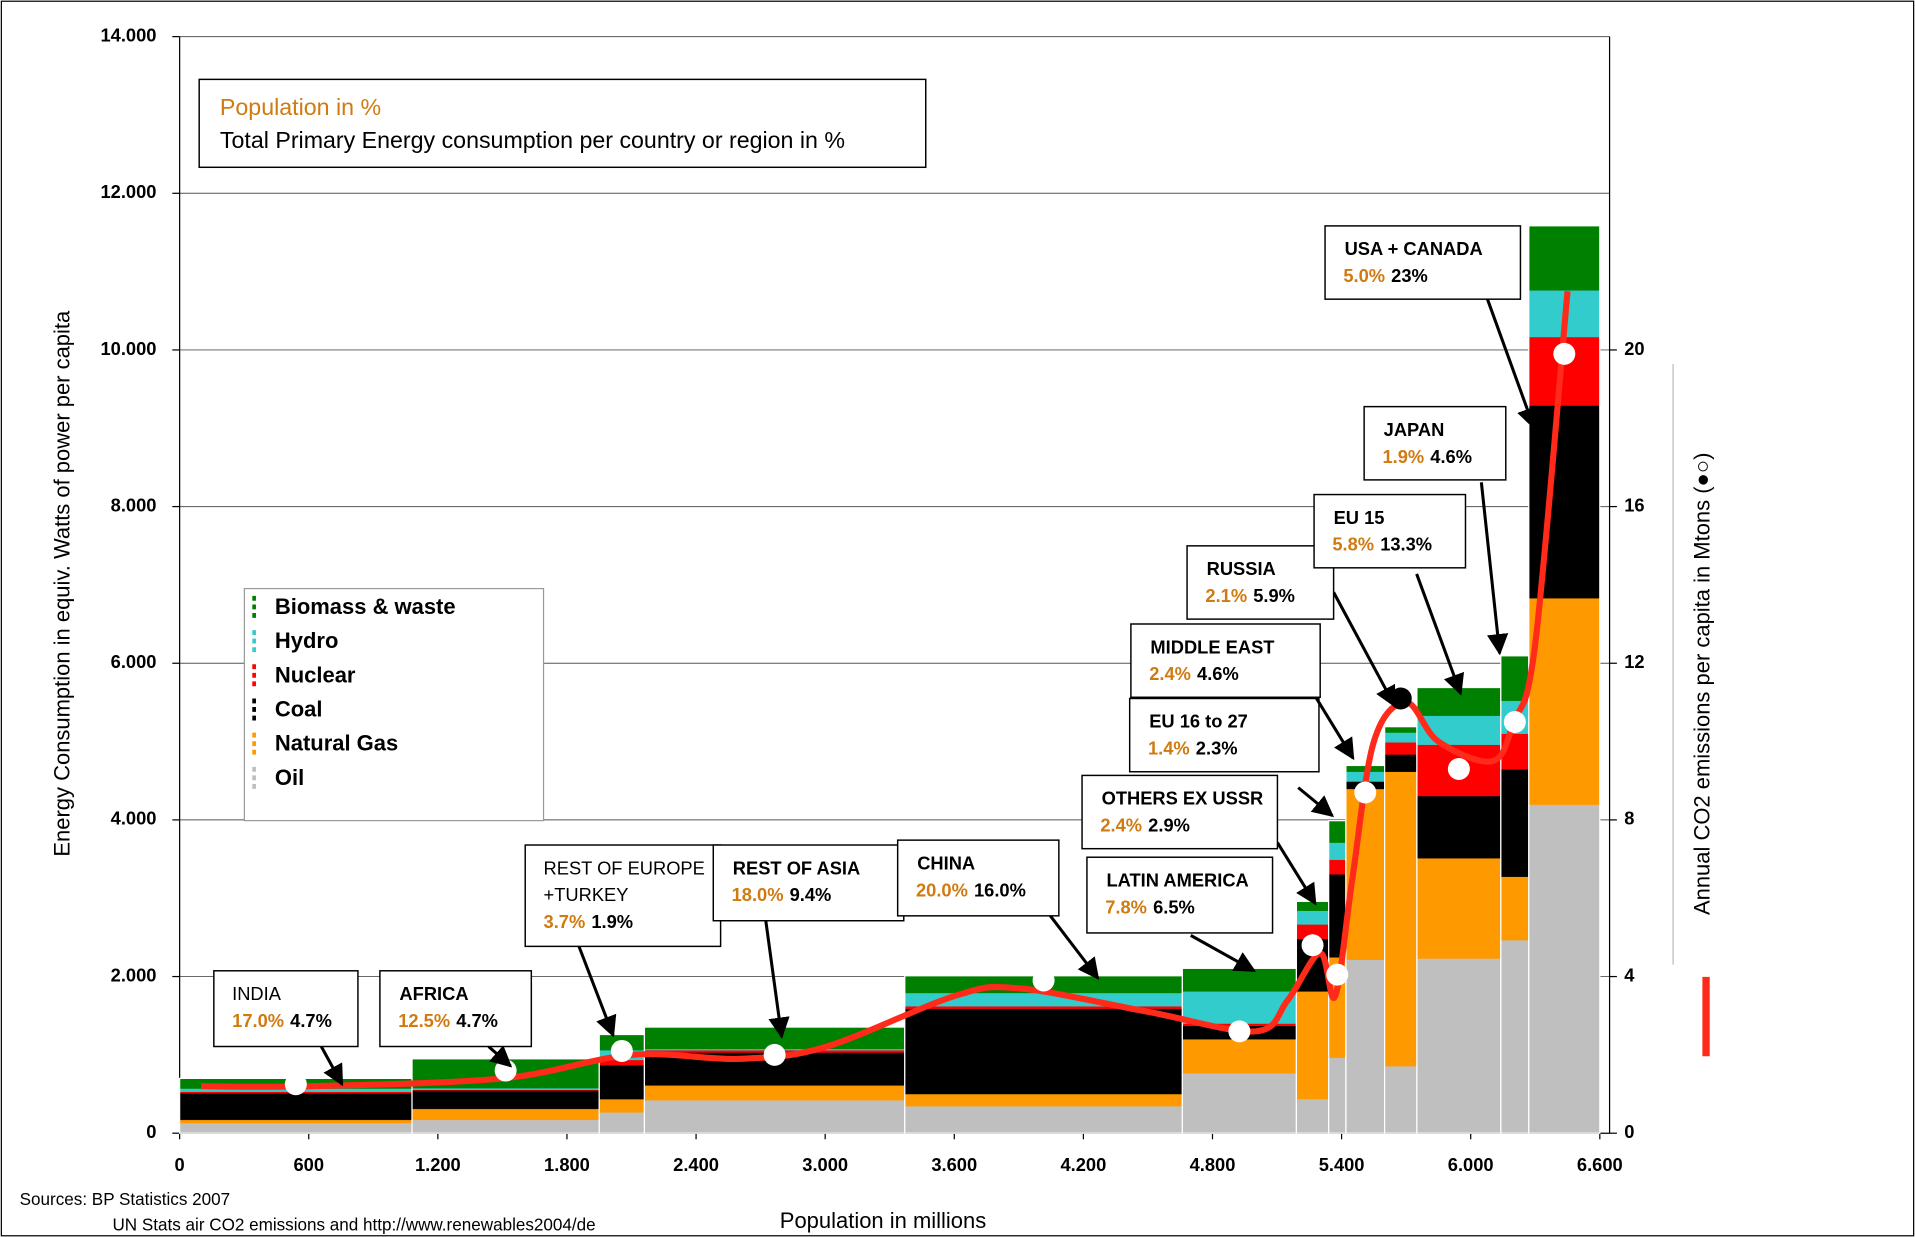  What do you see at coordinates (151, 1131) in the screenshot?
I see `y-tick-label: 0` at bounding box center [151, 1131].